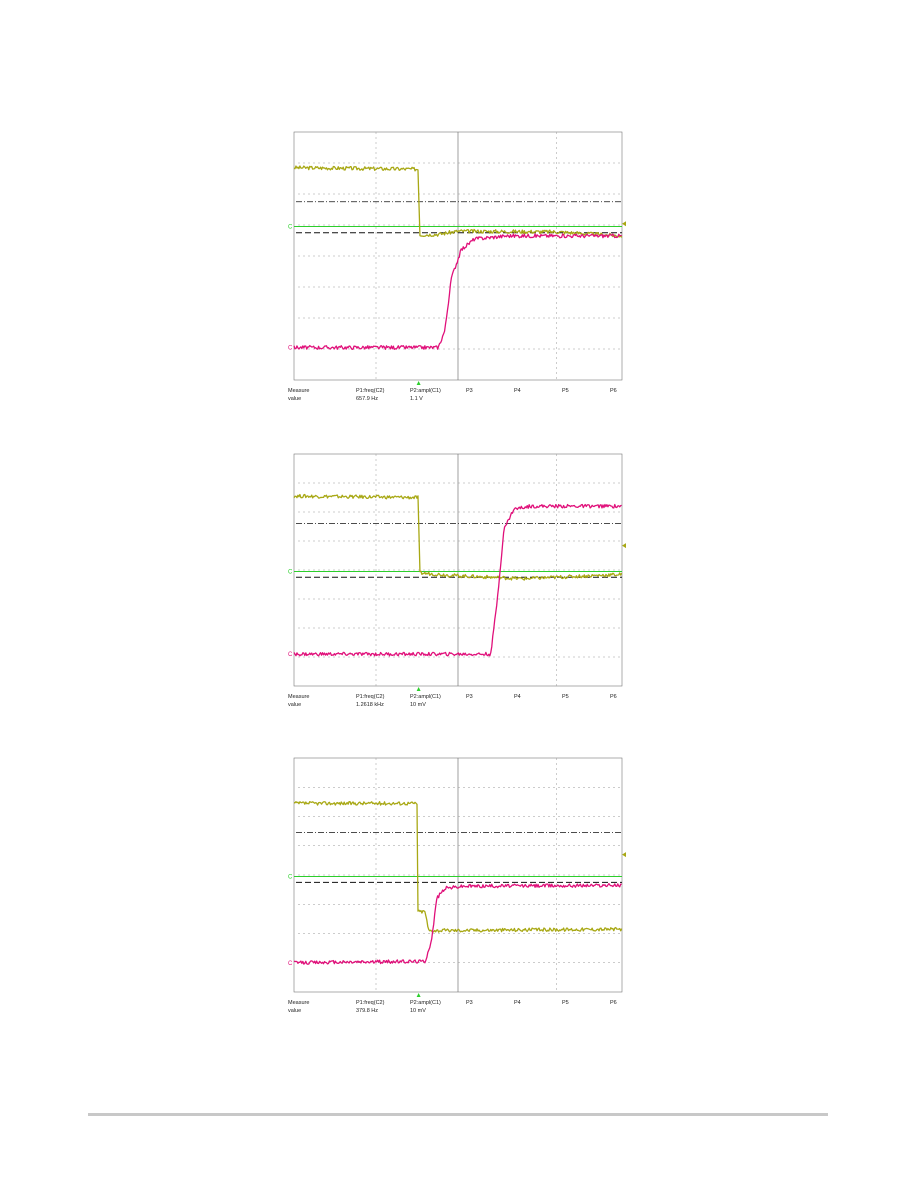 This screenshot has height=1188, width=918. What do you see at coordinates (370, 705) in the screenshot?
I see `measure-value-2: 1.2618 kHz` at bounding box center [370, 705].